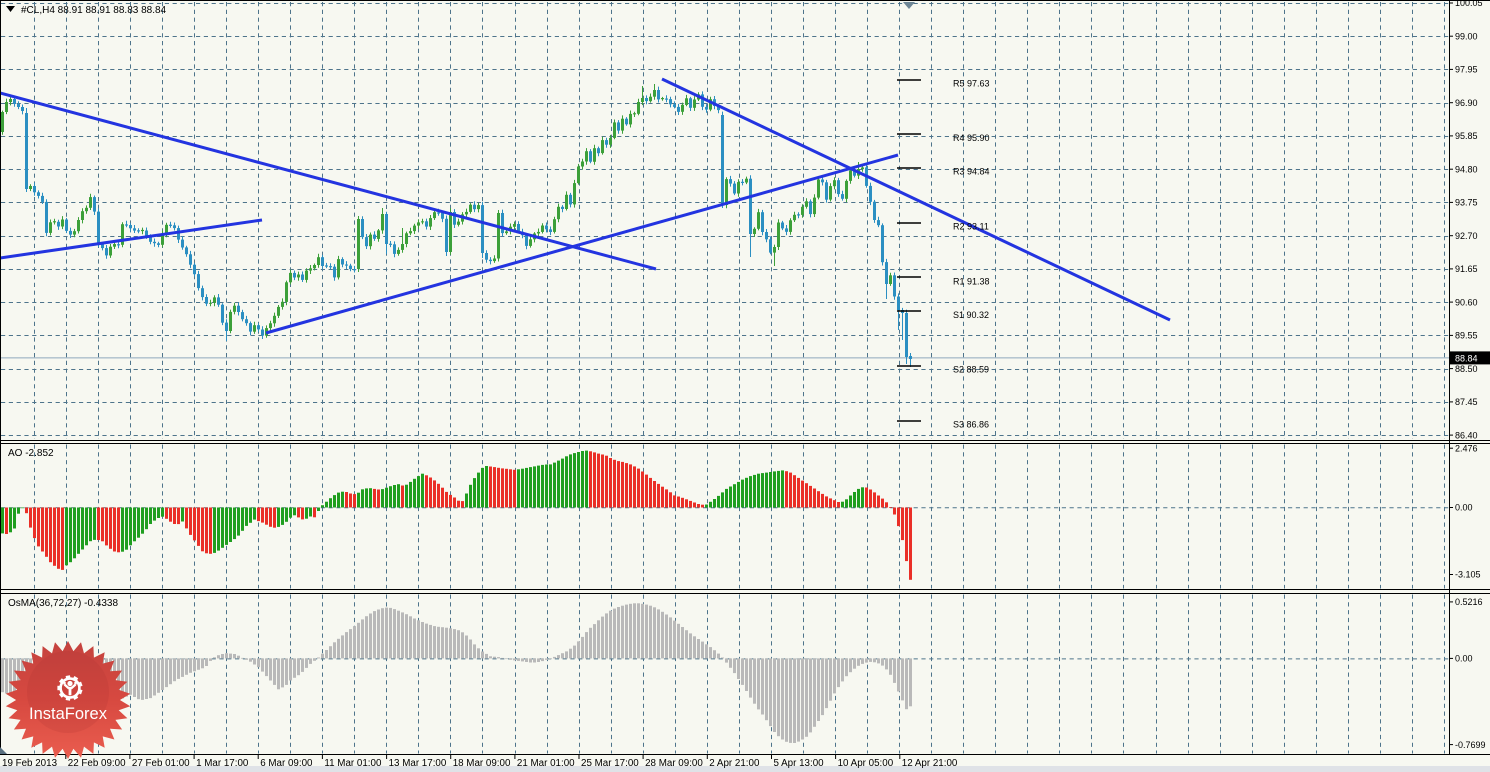  What do you see at coordinates (930, 763) in the screenshot?
I see `svg-text: 12 Apr 21:00` at bounding box center [930, 763].